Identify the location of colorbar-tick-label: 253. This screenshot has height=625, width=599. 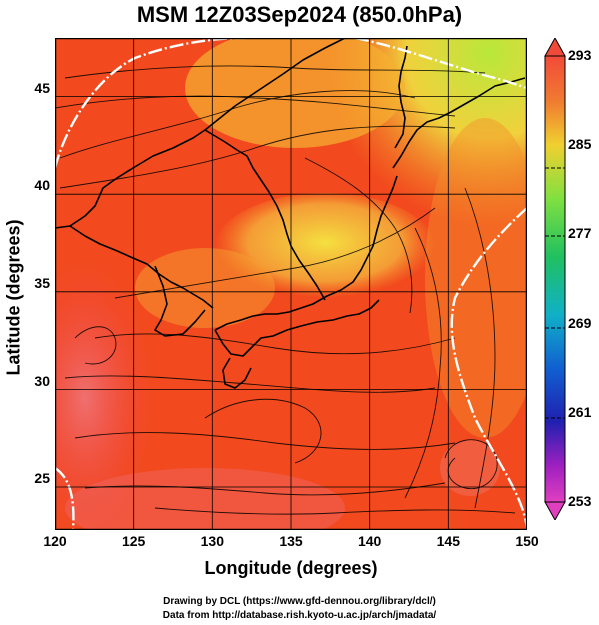
(580, 501).